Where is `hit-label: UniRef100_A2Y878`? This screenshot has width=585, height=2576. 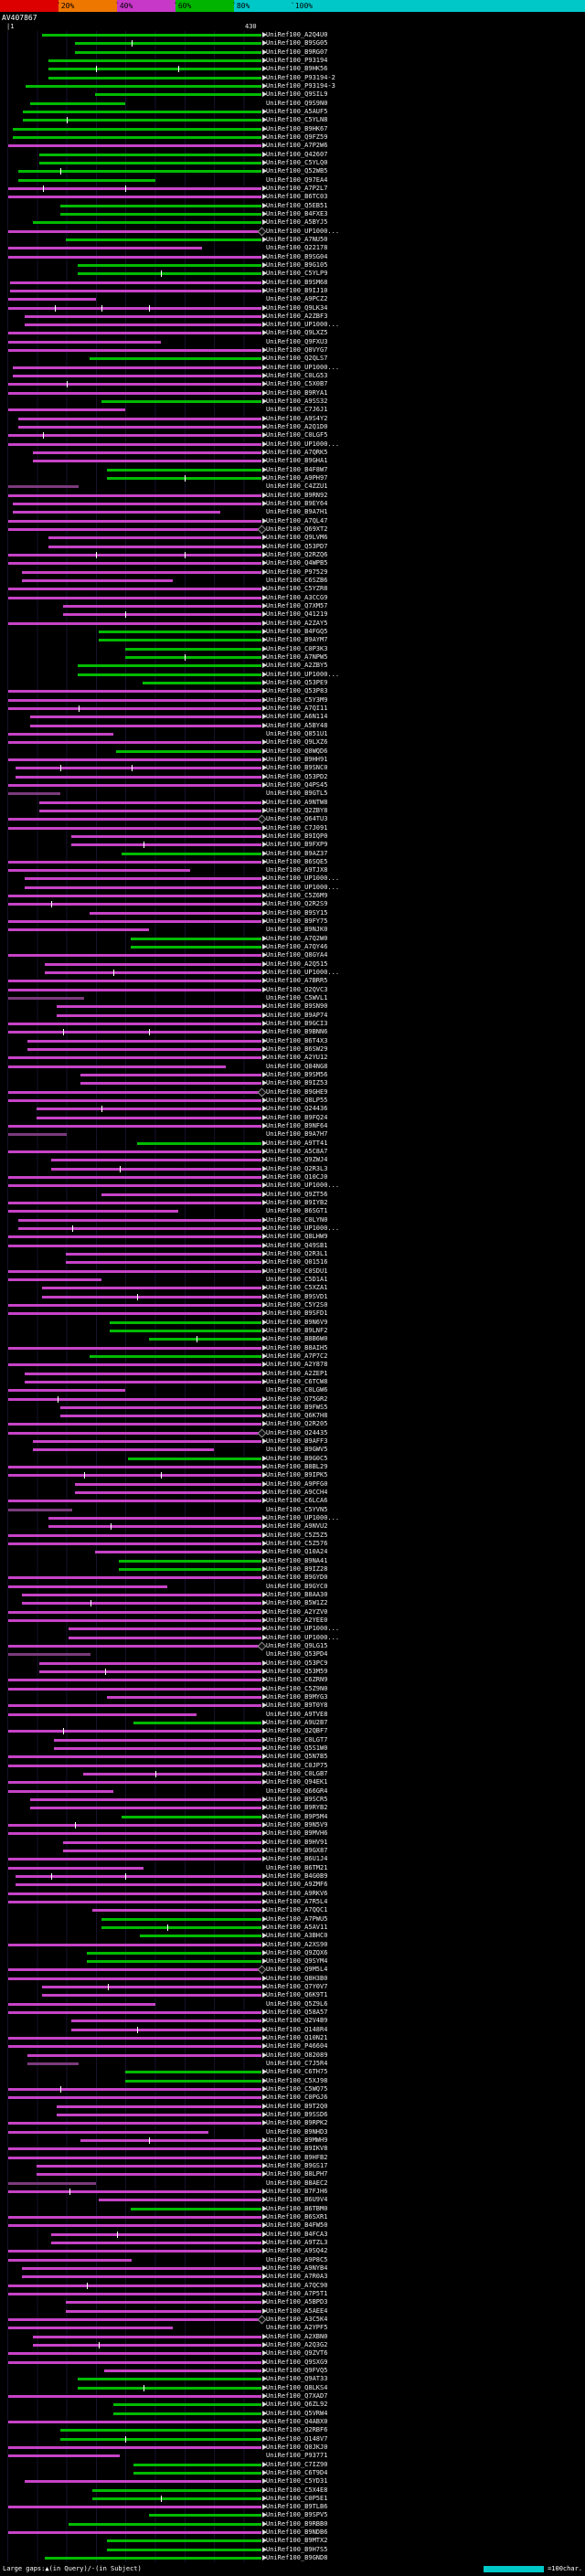
hit-label: UniRef100_A2Y878 is located at coordinates (297, 1365).